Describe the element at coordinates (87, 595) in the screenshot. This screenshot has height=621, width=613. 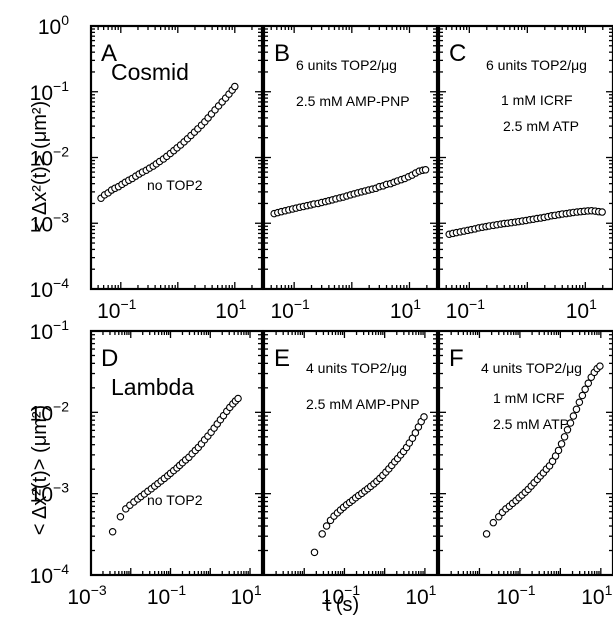
I see `x-tick-label: 10⁻³` at that location.